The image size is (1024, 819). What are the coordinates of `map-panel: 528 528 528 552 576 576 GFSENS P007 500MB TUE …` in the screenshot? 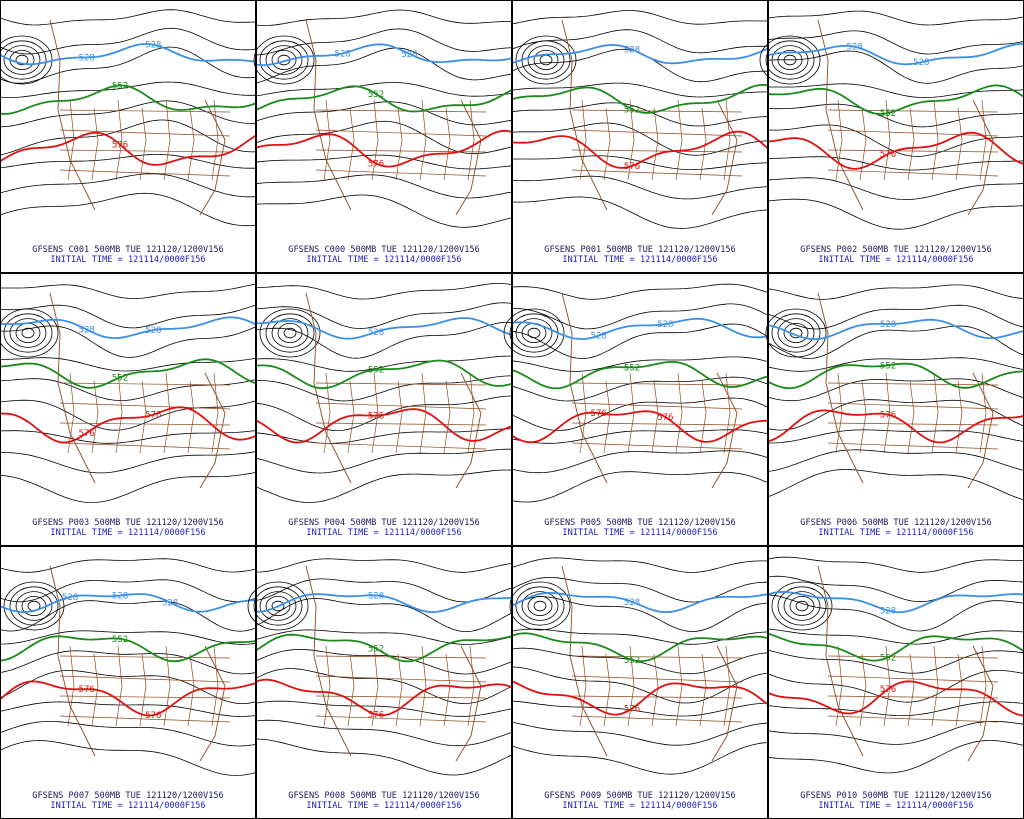 It's located at (128, 682).